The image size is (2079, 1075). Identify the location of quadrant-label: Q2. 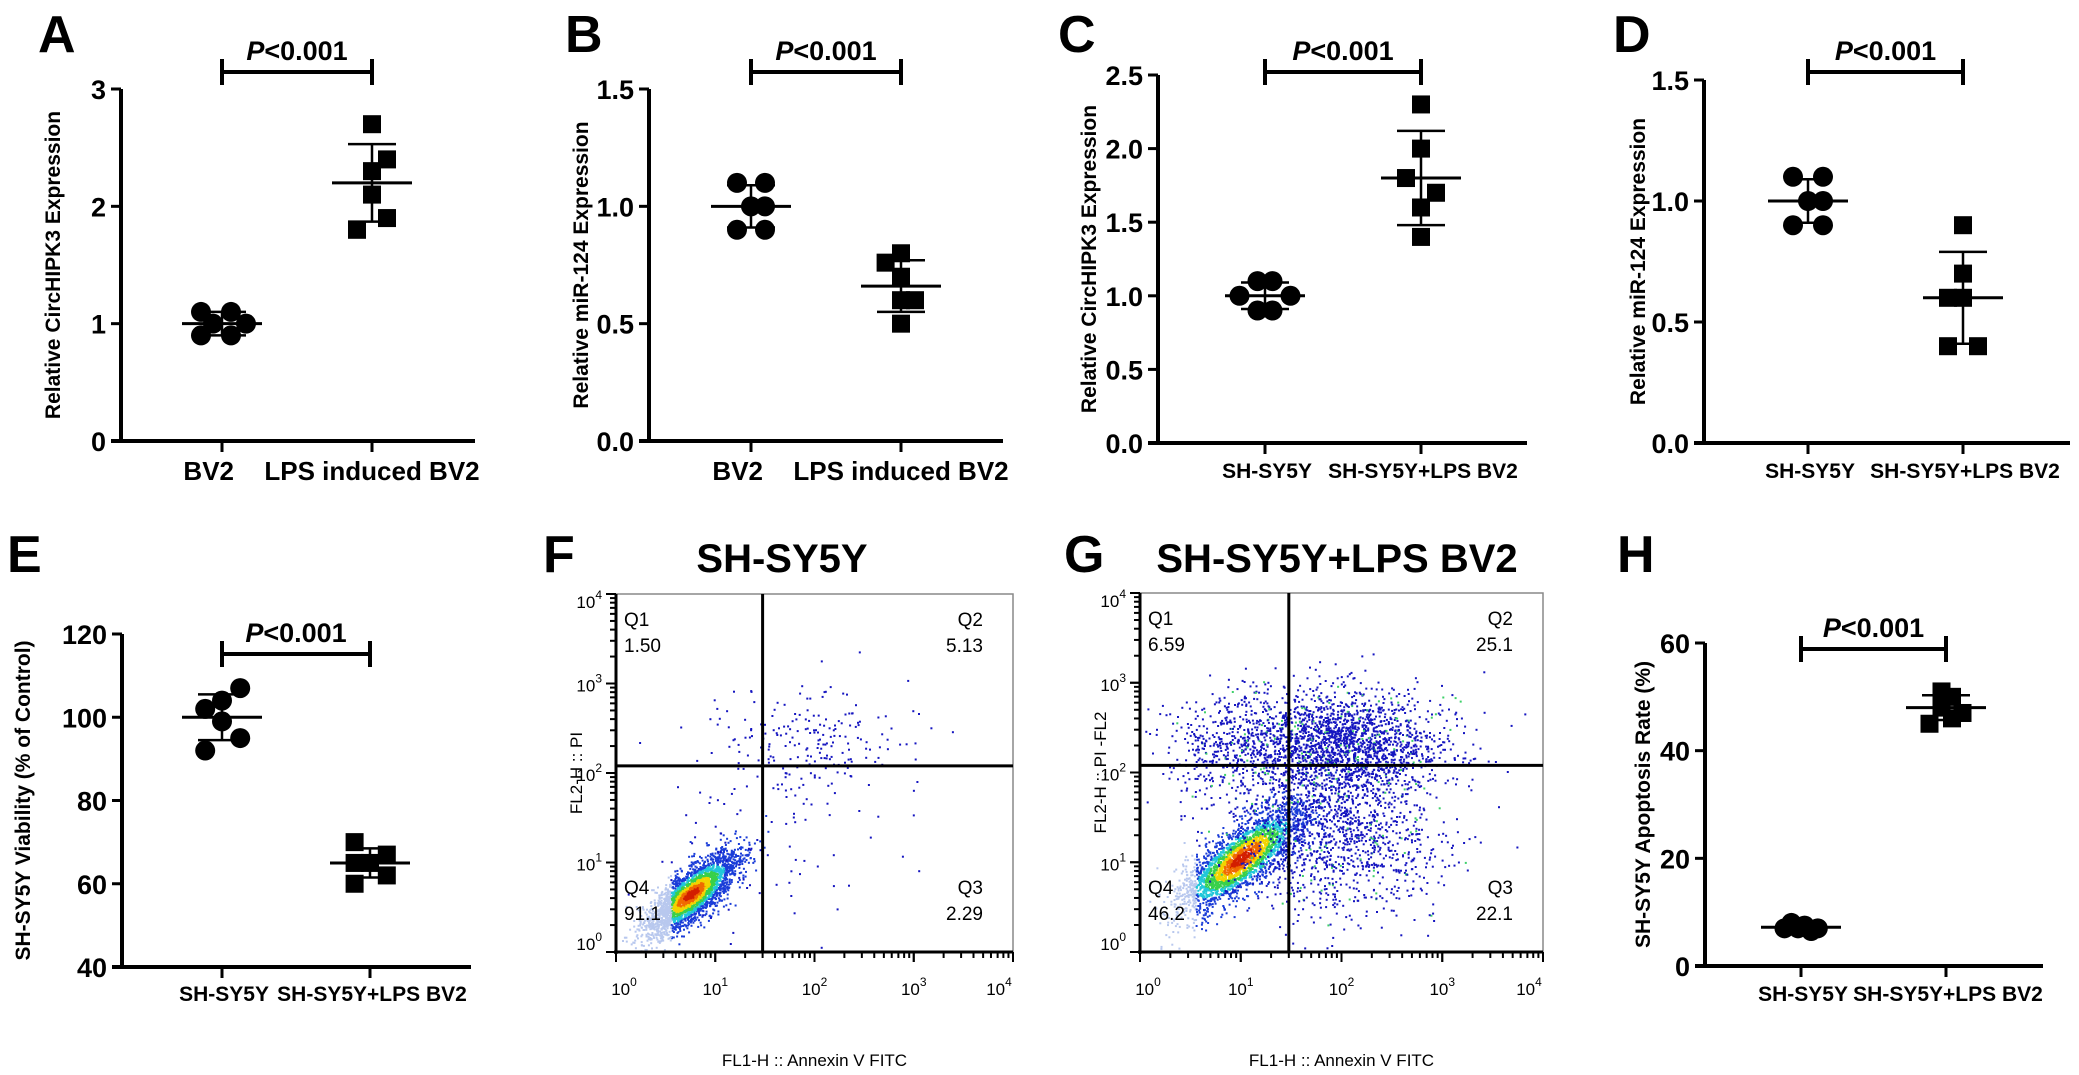
(970, 620).